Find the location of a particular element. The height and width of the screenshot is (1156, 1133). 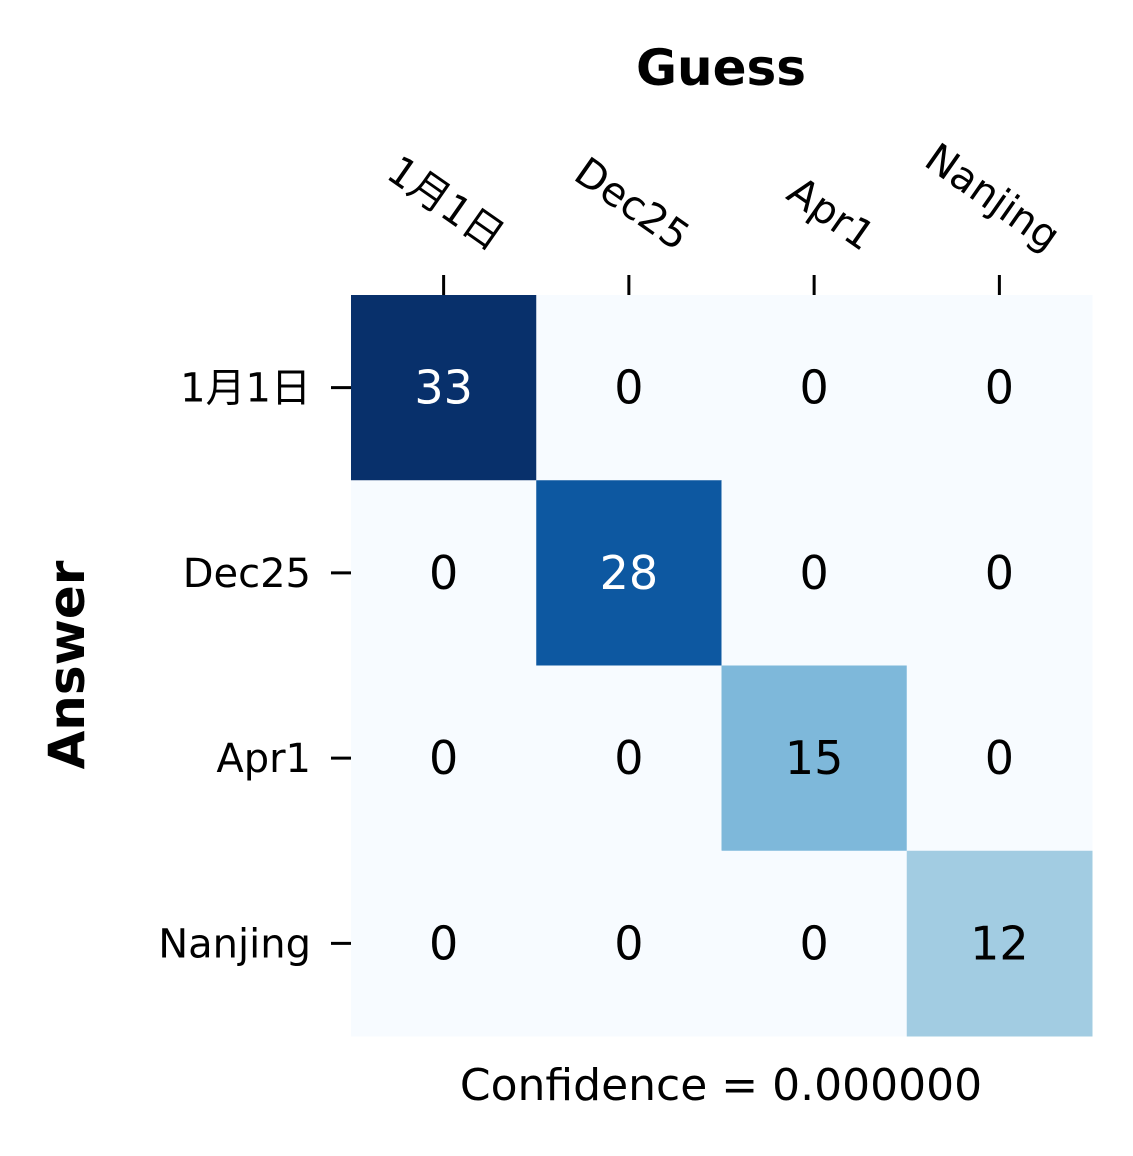

y-tick-label: 1月1日 is located at coordinates (245, 389).